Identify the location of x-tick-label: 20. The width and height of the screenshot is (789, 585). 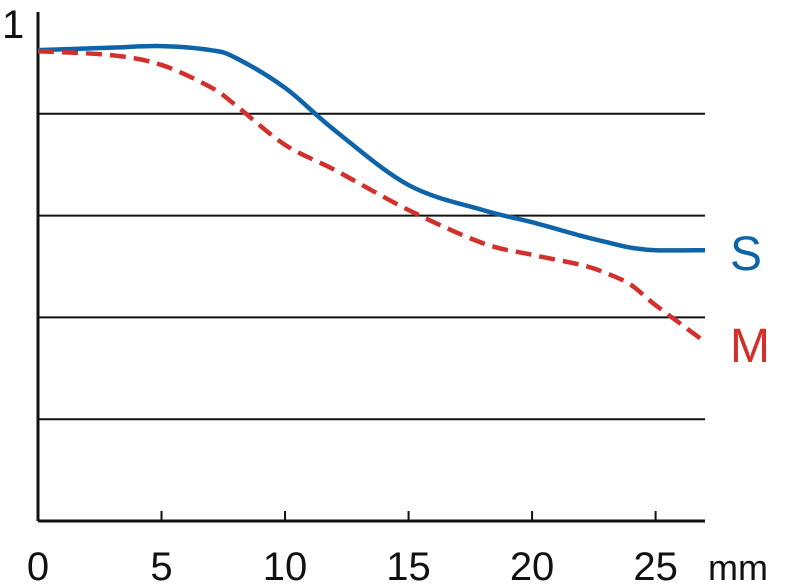
(532, 565).